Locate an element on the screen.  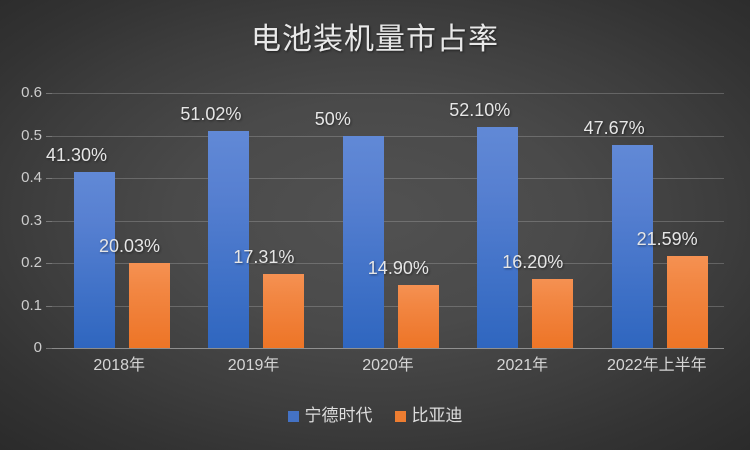
y-axis-tick-label: 0.1 is located at coordinates (31, 305).